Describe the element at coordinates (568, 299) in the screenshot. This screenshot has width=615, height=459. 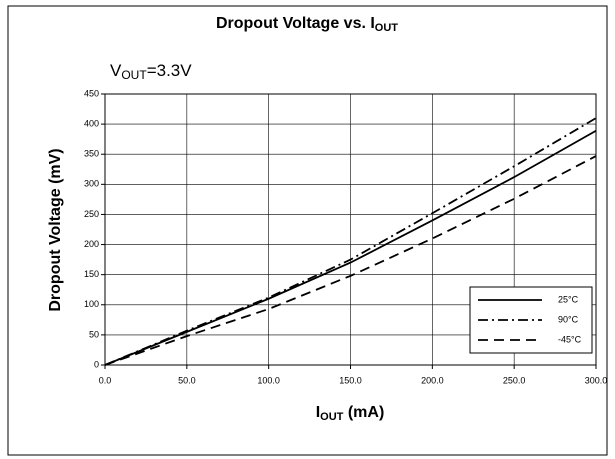
I see `legend-label: 25°C` at that location.